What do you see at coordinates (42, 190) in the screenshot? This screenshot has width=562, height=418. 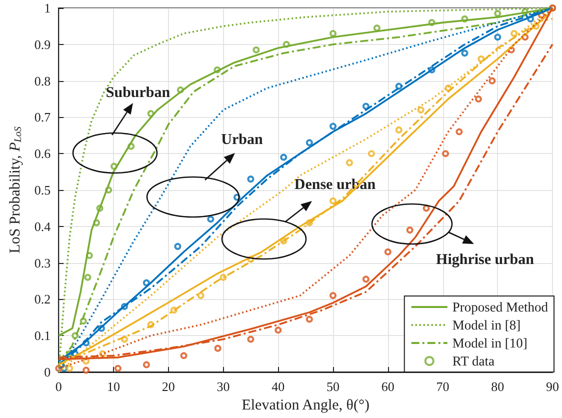 I see `y-tick-label: 0.5` at bounding box center [42, 190].